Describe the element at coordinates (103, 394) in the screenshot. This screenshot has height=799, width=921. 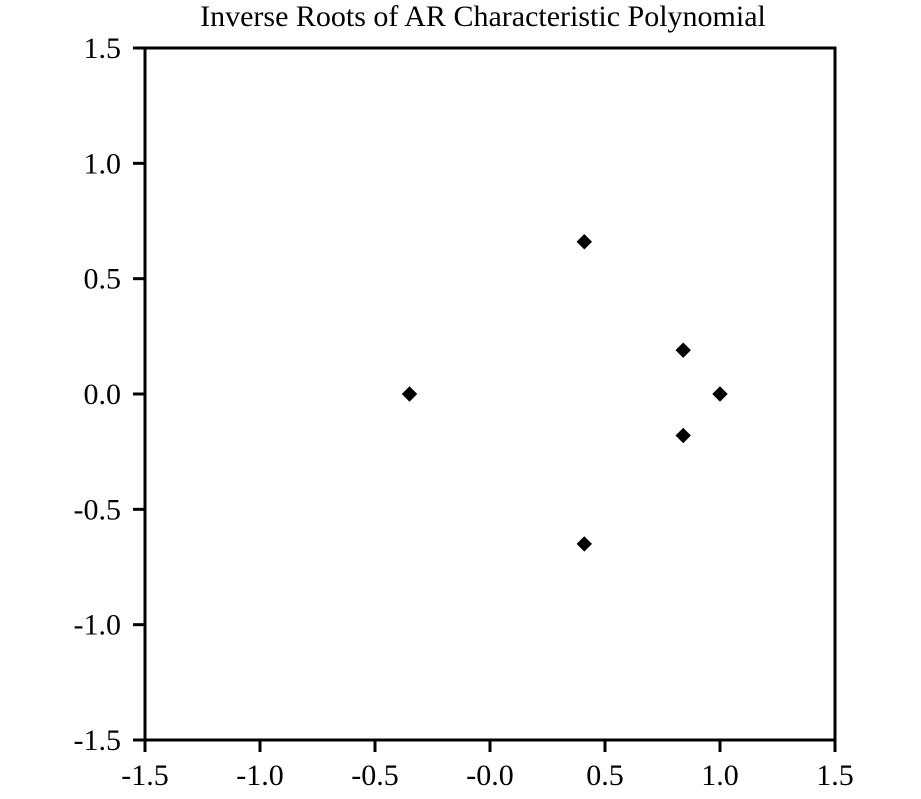
I see `y-tick-label: 0.0` at that location.